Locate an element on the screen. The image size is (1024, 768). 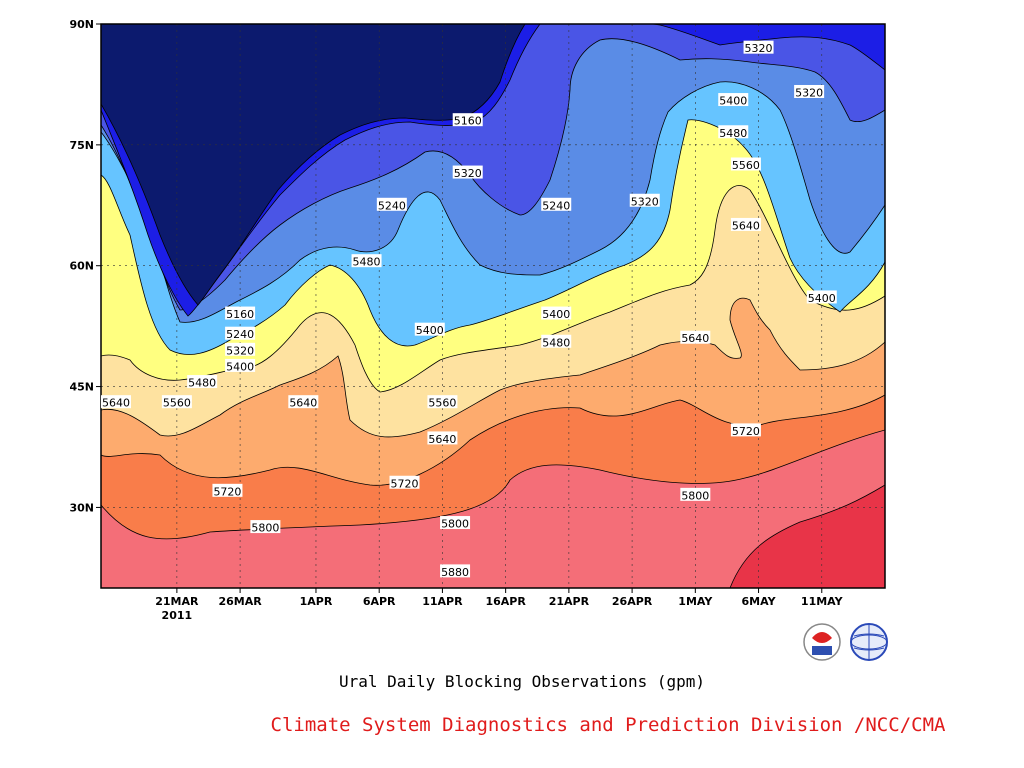
contour-label-5720: 5720 is located at coordinates (227, 490).